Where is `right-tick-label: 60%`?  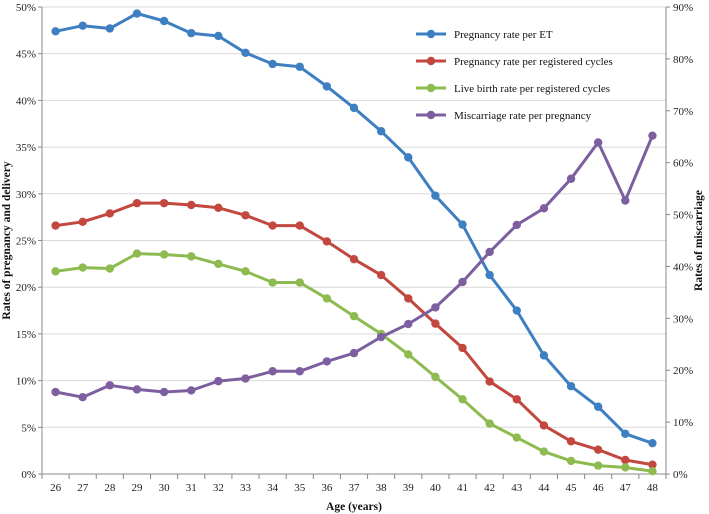
right-tick-label: 60% is located at coordinates (683, 164).